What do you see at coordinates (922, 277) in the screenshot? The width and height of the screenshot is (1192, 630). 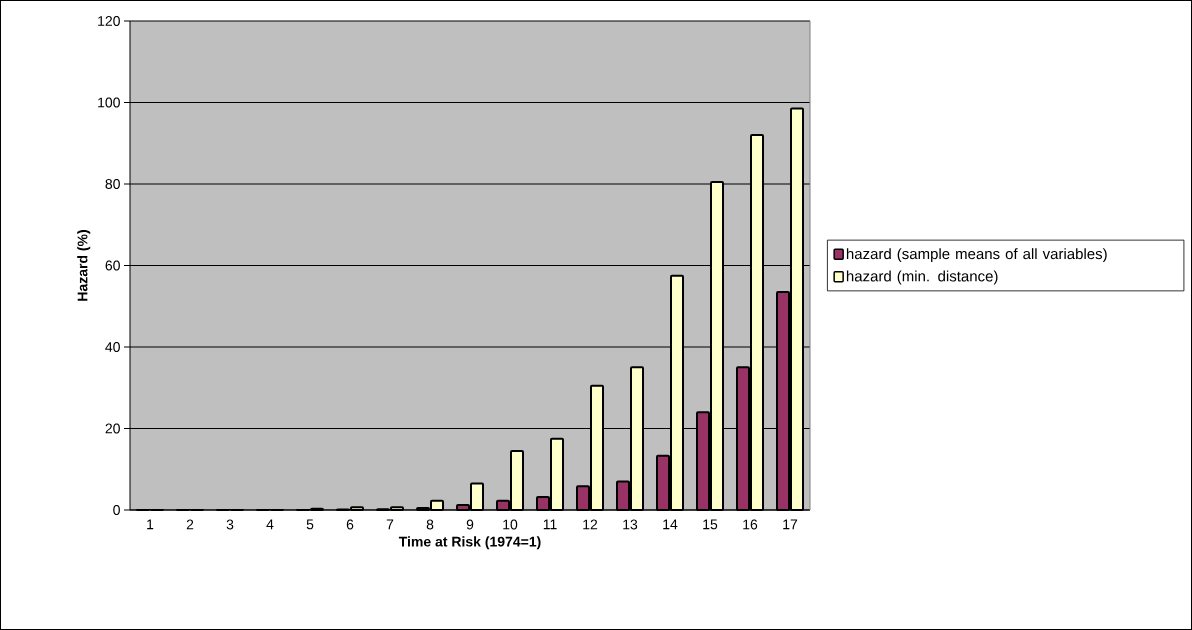 I see `legend-label: hazard (min. distance)` at bounding box center [922, 277].